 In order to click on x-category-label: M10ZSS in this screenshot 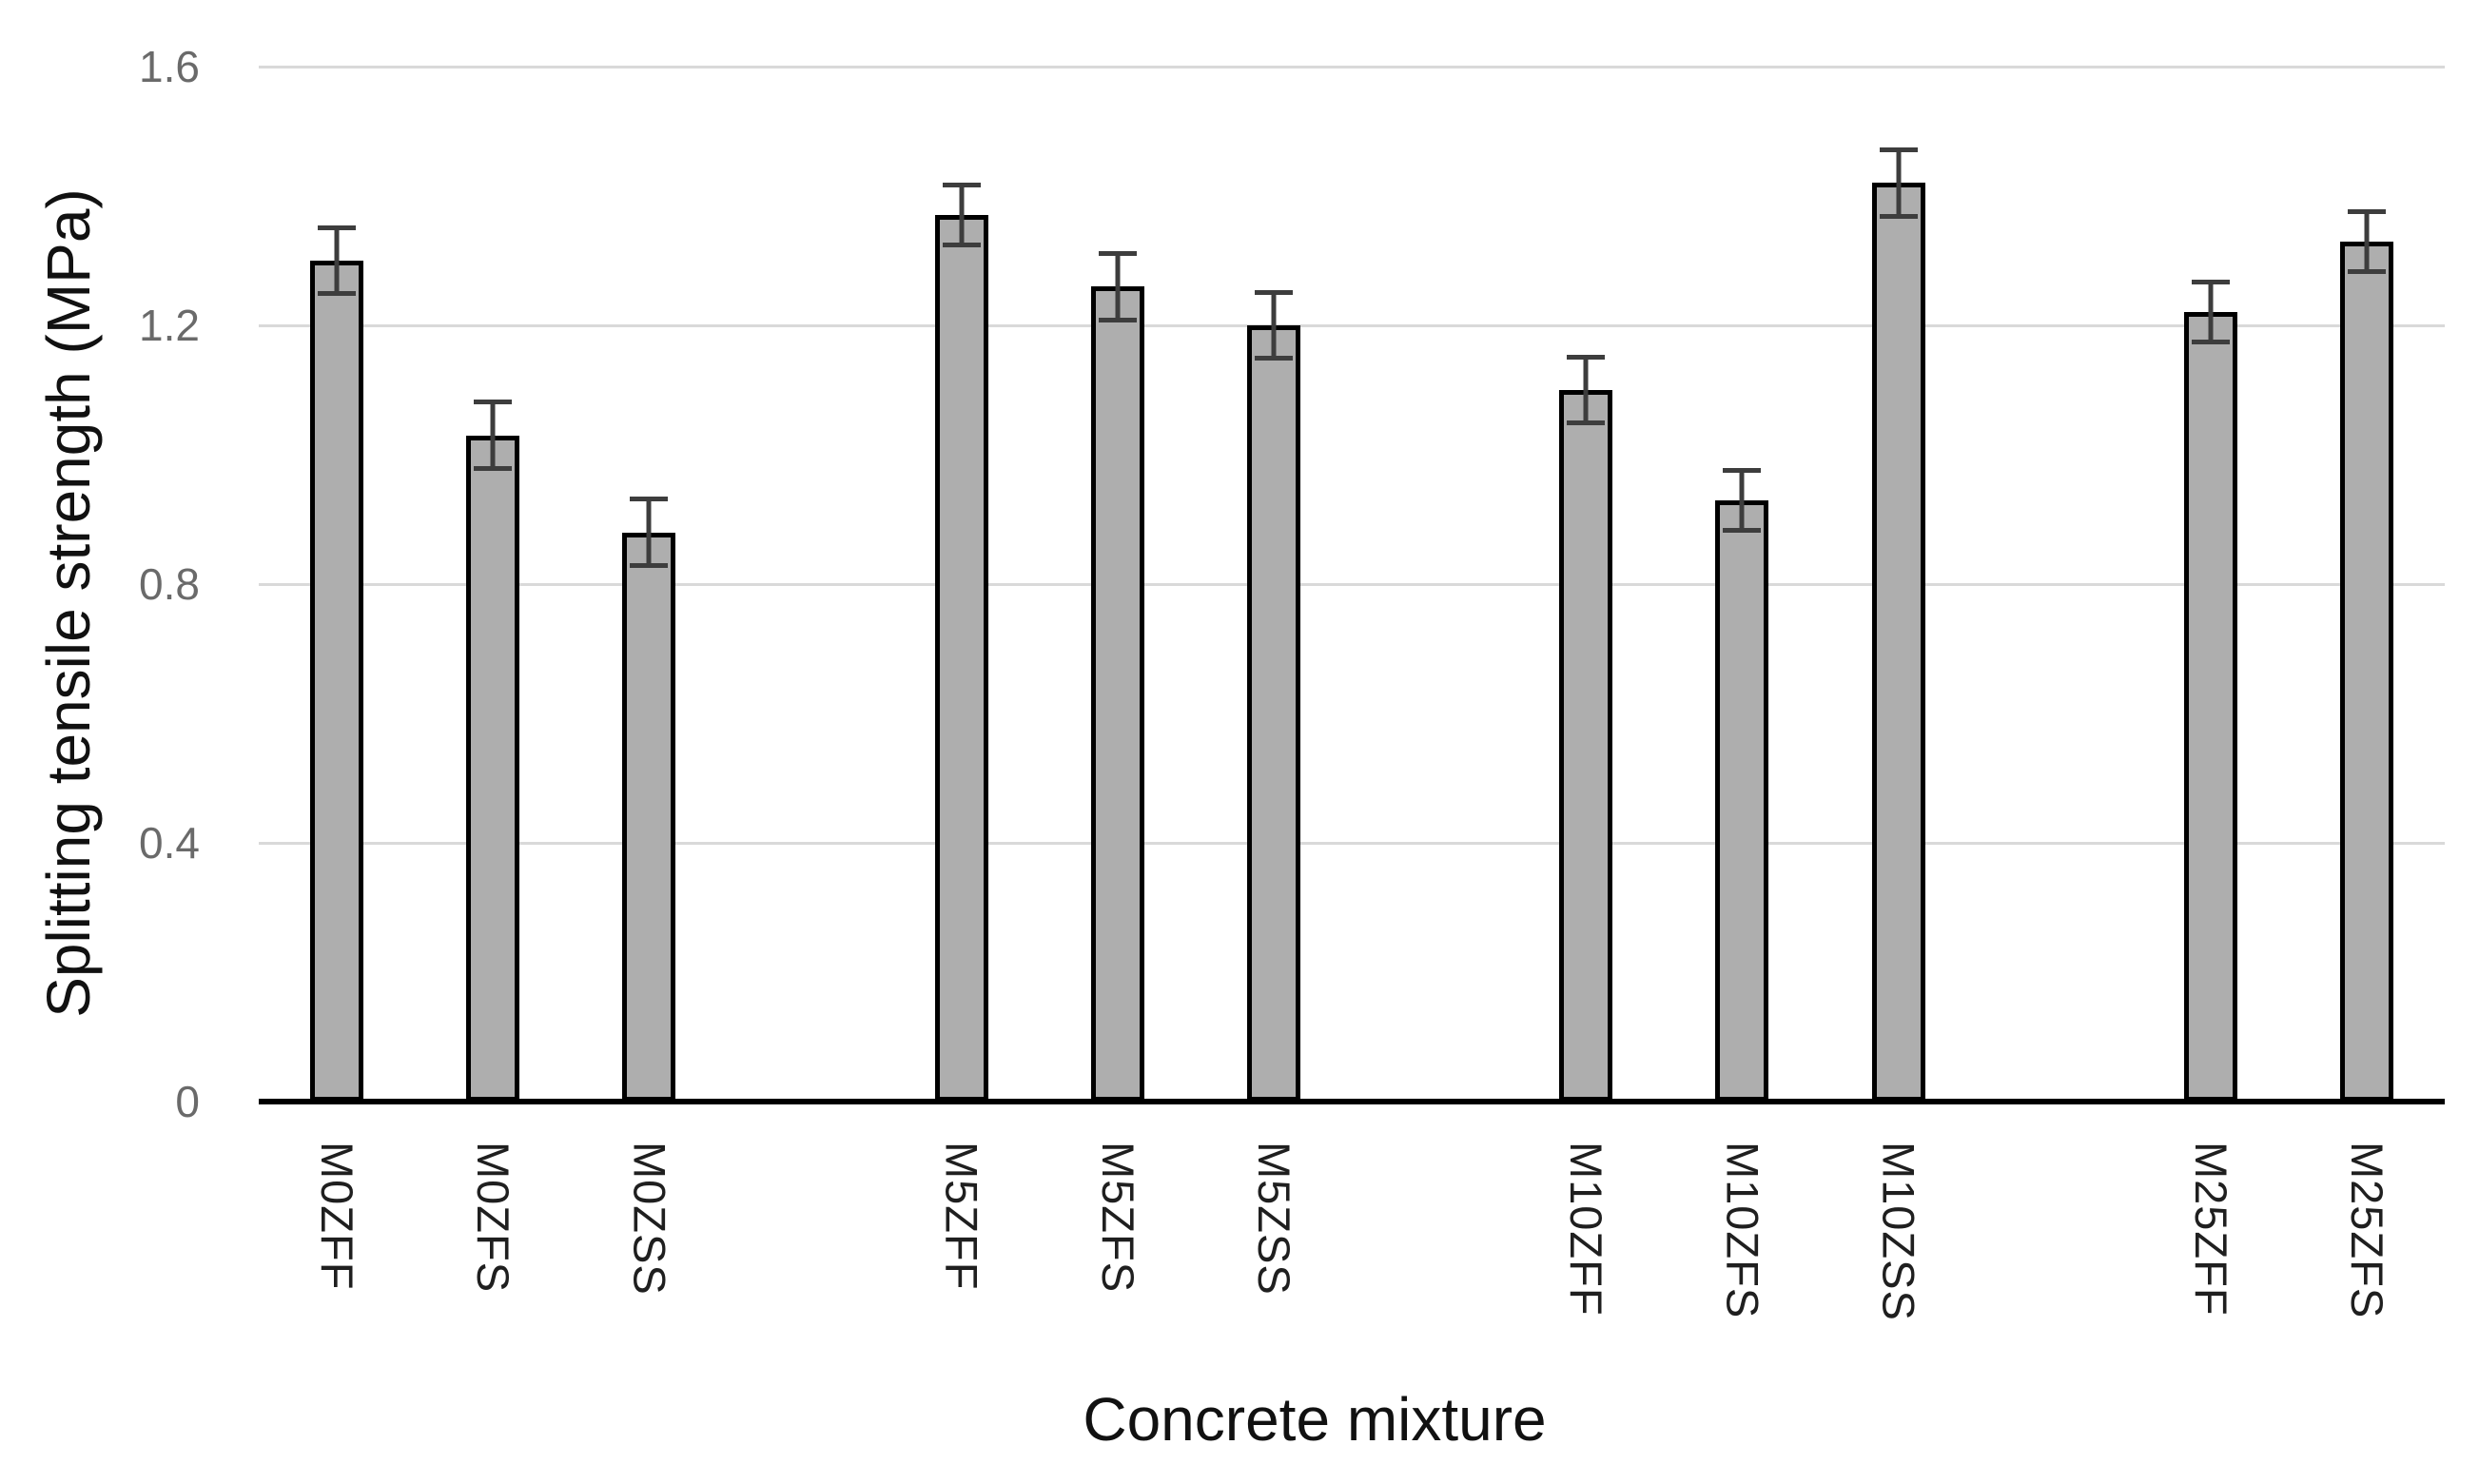, I will do `click(1898, 1231)`.